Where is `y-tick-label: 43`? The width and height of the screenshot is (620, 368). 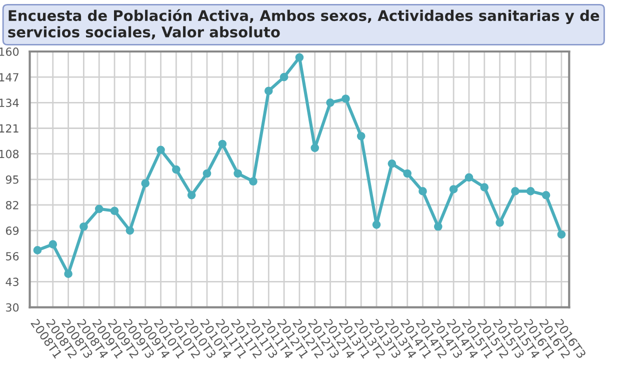
y-tick-label: 43 is located at coordinates (12, 282).